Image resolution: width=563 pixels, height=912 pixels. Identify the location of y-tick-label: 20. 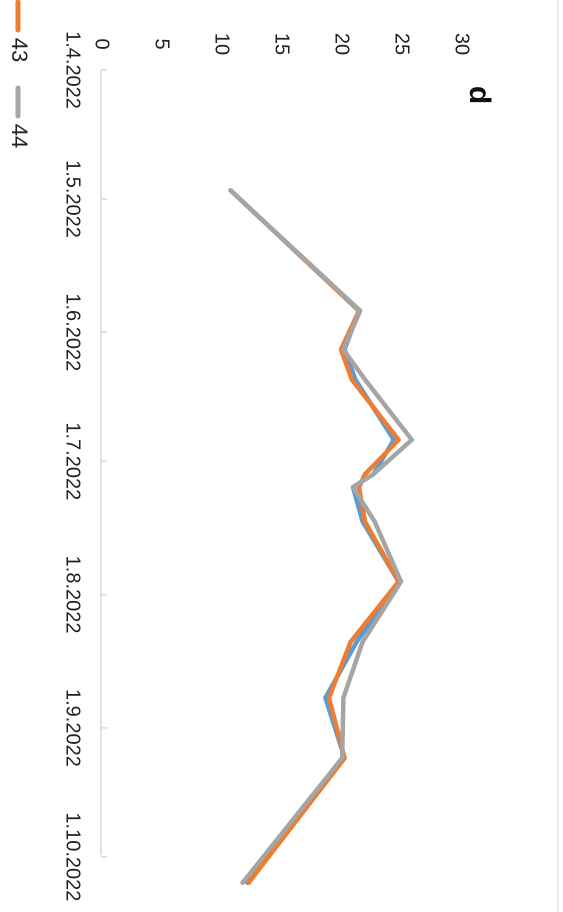
(342, 44).